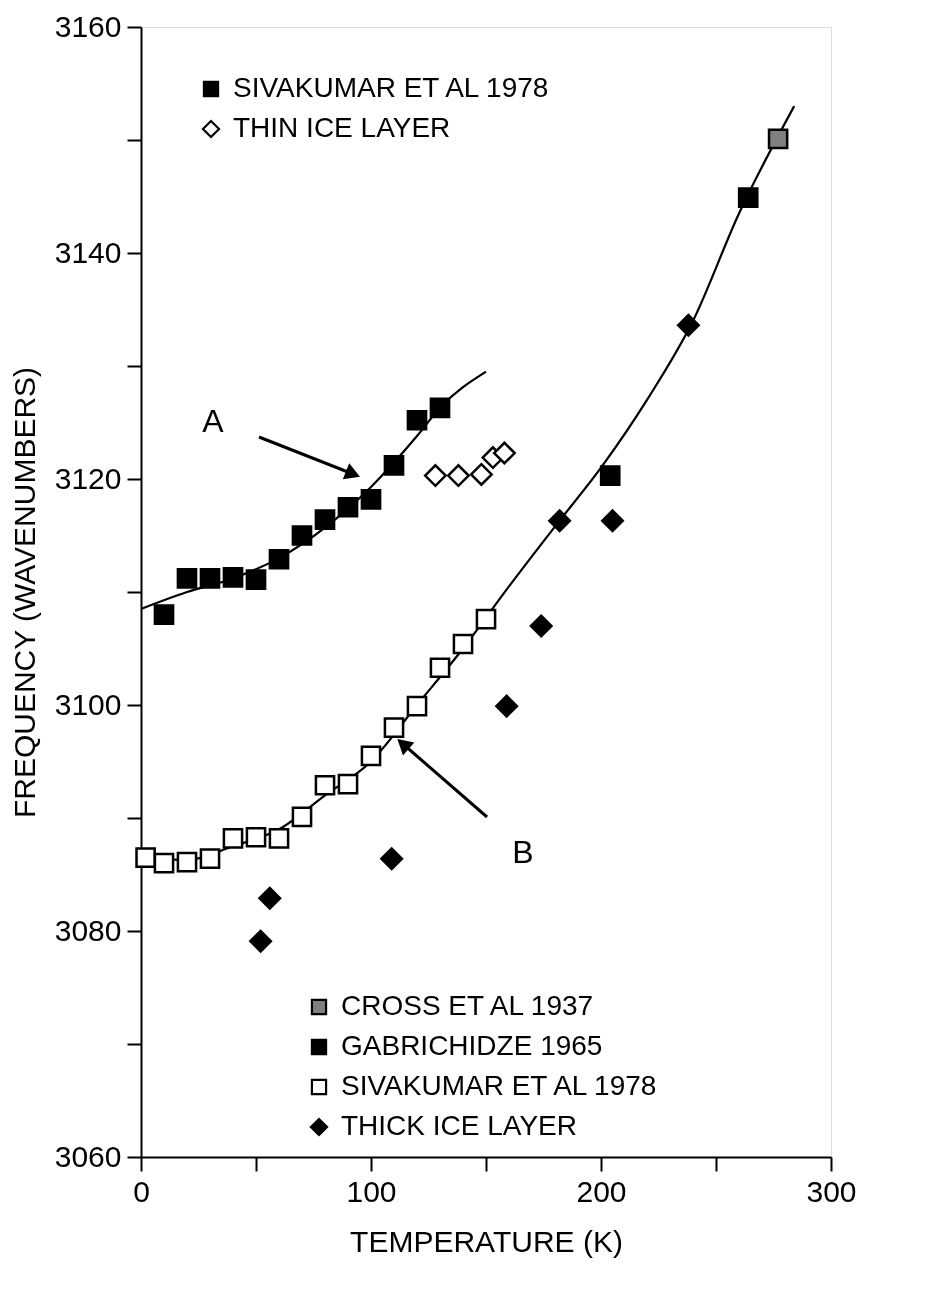  What do you see at coordinates (371, 1191) in the screenshot?
I see `x-tick-label: 100` at bounding box center [371, 1191].